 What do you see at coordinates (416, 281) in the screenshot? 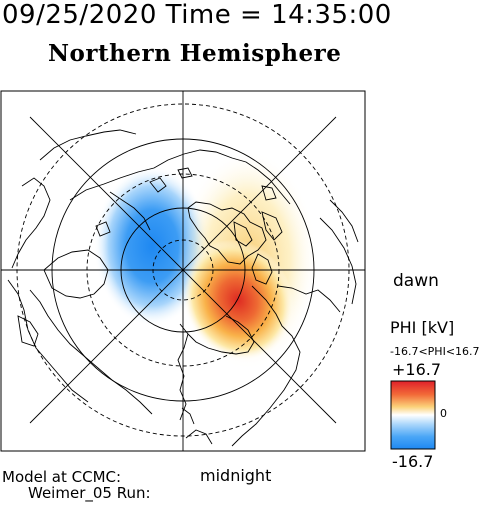
I see `dawn-label: dawn` at bounding box center [416, 281].